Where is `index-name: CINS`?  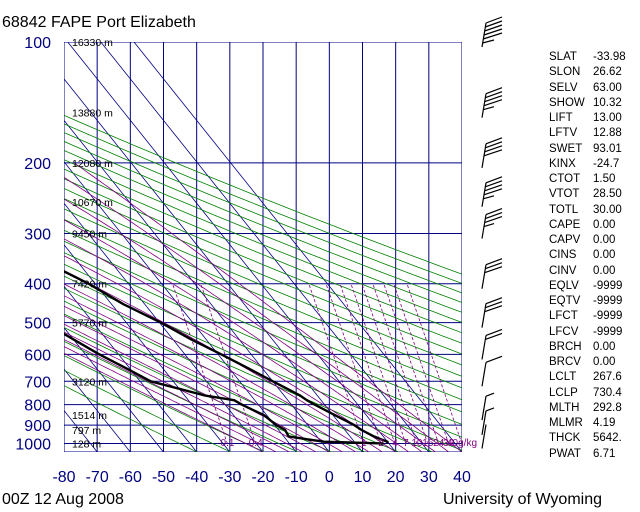
index-name: CINS is located at coordinates (563, 255).